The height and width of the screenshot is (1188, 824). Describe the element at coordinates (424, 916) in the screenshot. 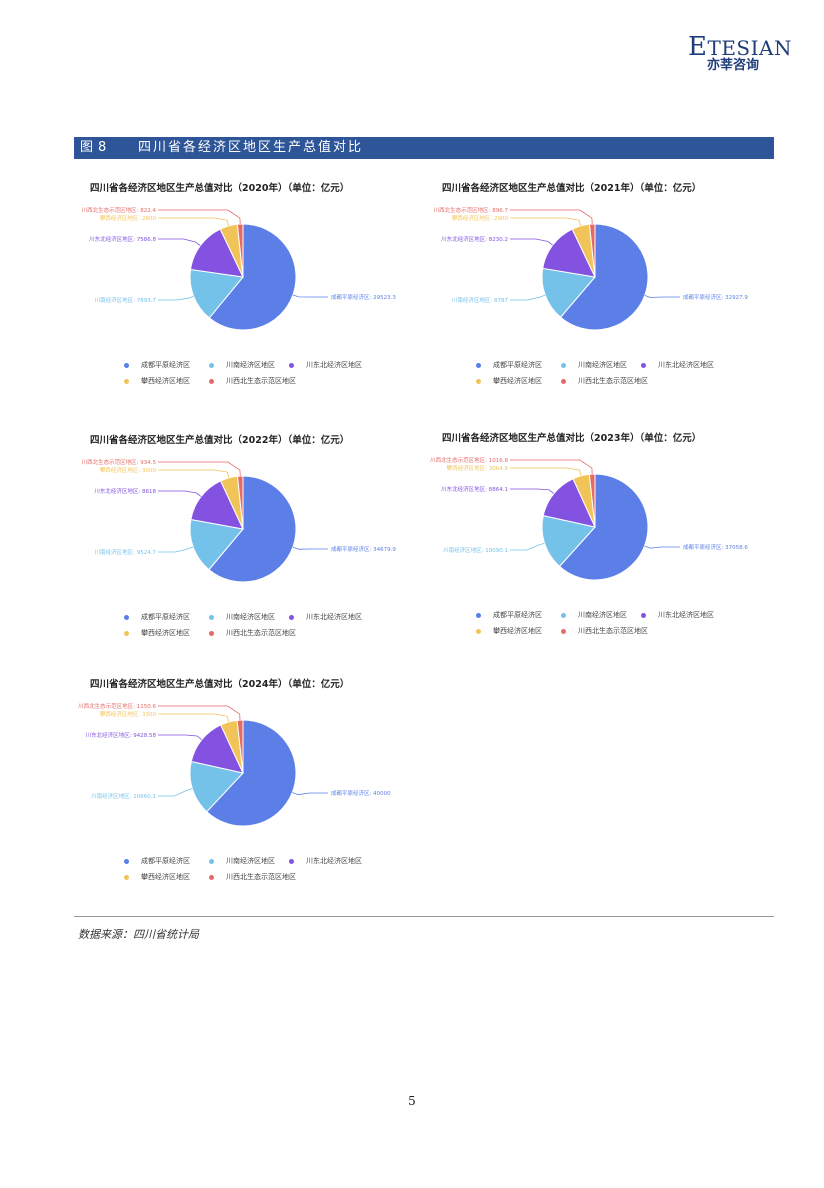

I see `source-divider` at that location.